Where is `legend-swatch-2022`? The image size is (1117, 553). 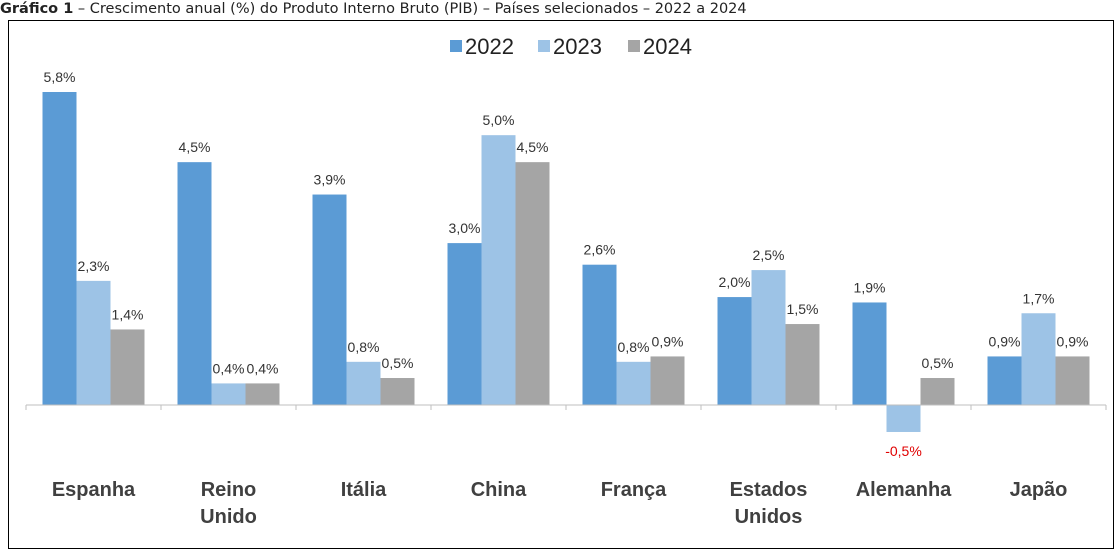 legend-swatch-2022 is located at coordinates (456, 46).